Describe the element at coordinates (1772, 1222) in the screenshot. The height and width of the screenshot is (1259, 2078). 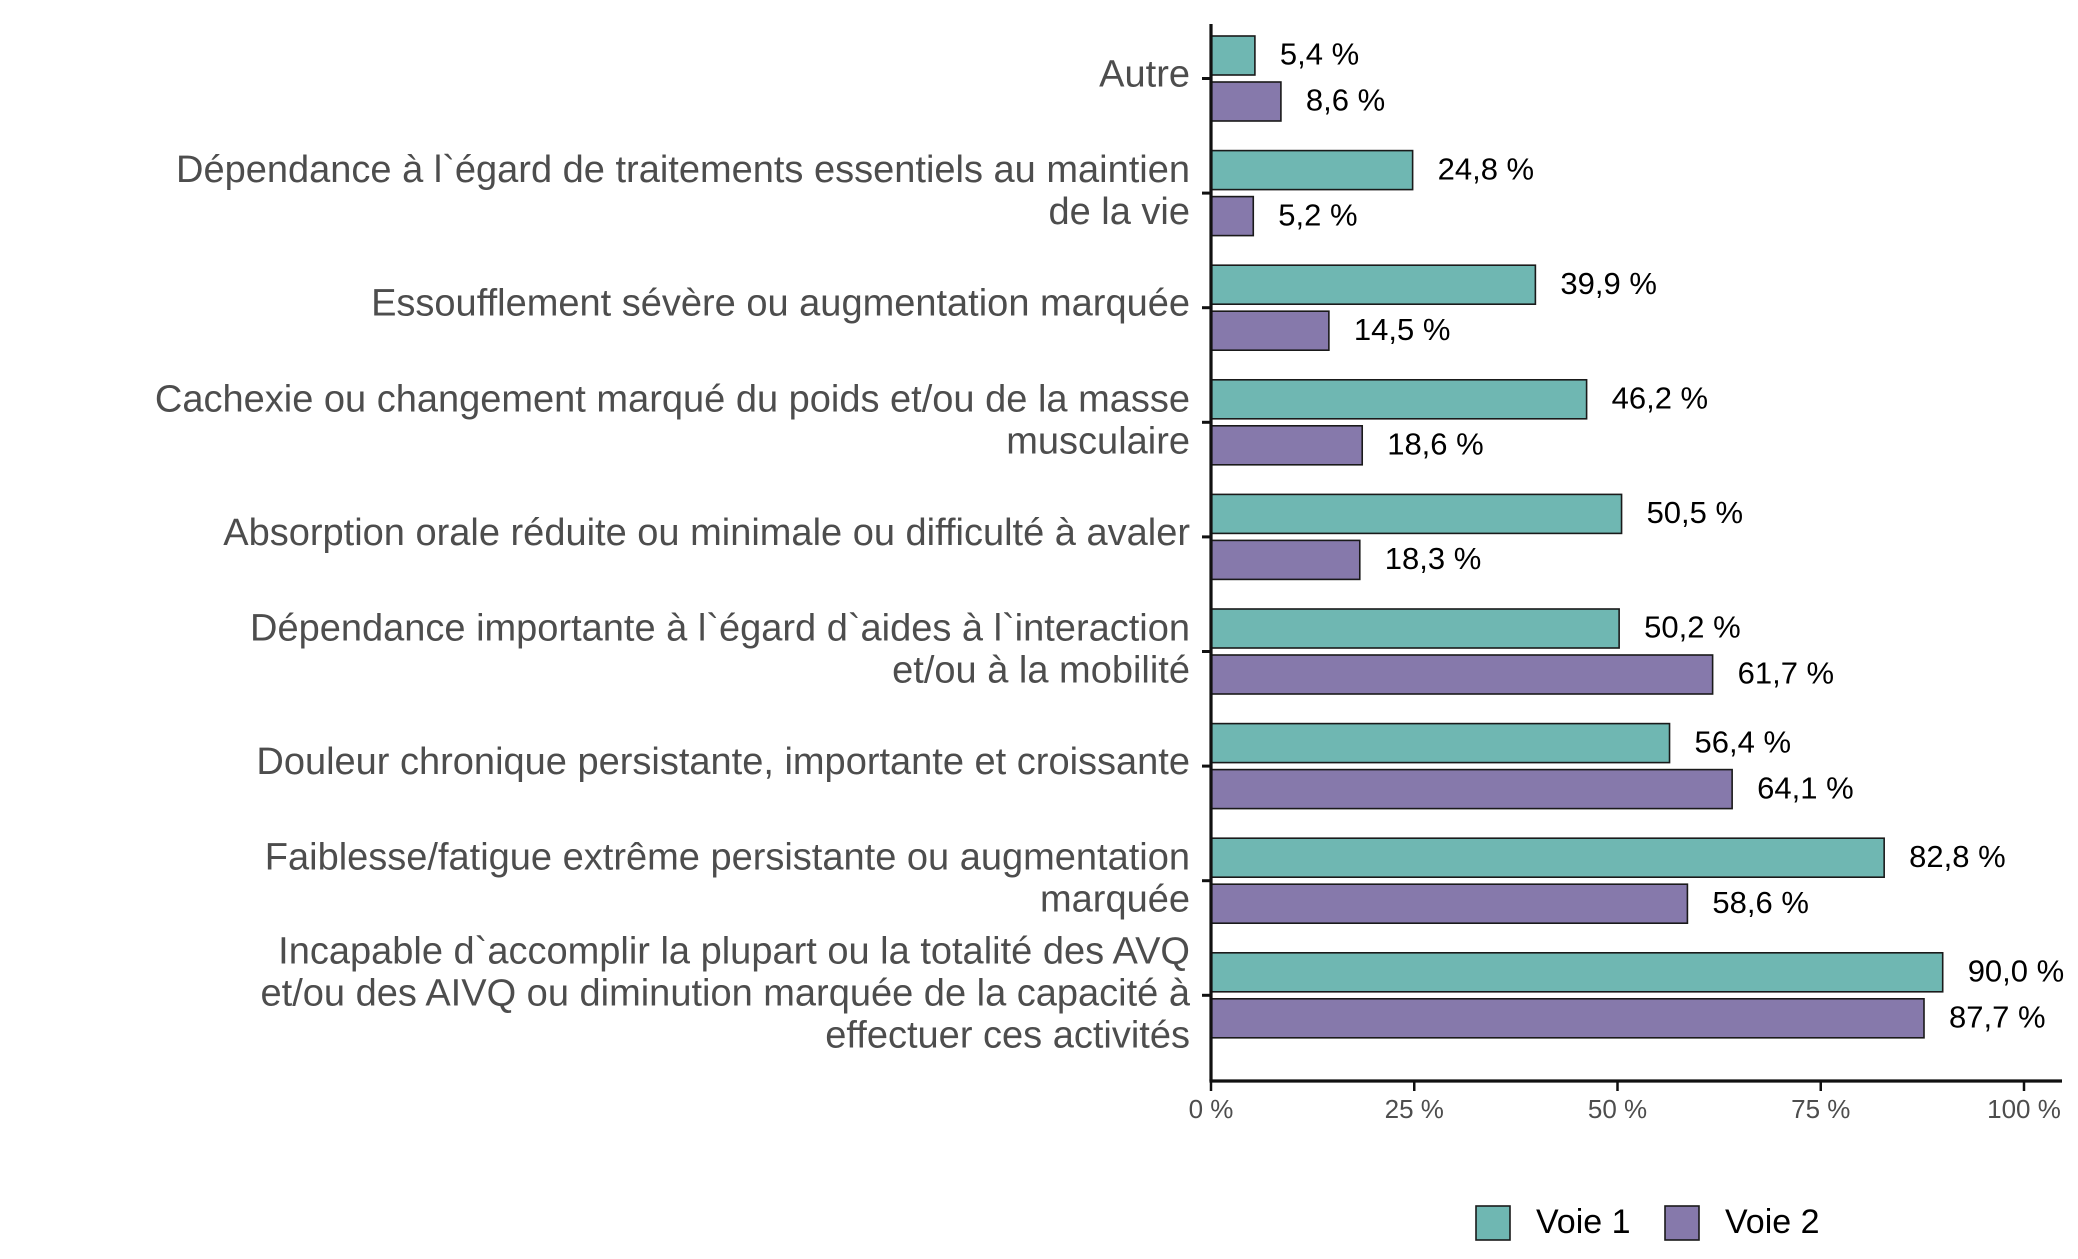
I see `legend-label-2: Voie 2` at that location.